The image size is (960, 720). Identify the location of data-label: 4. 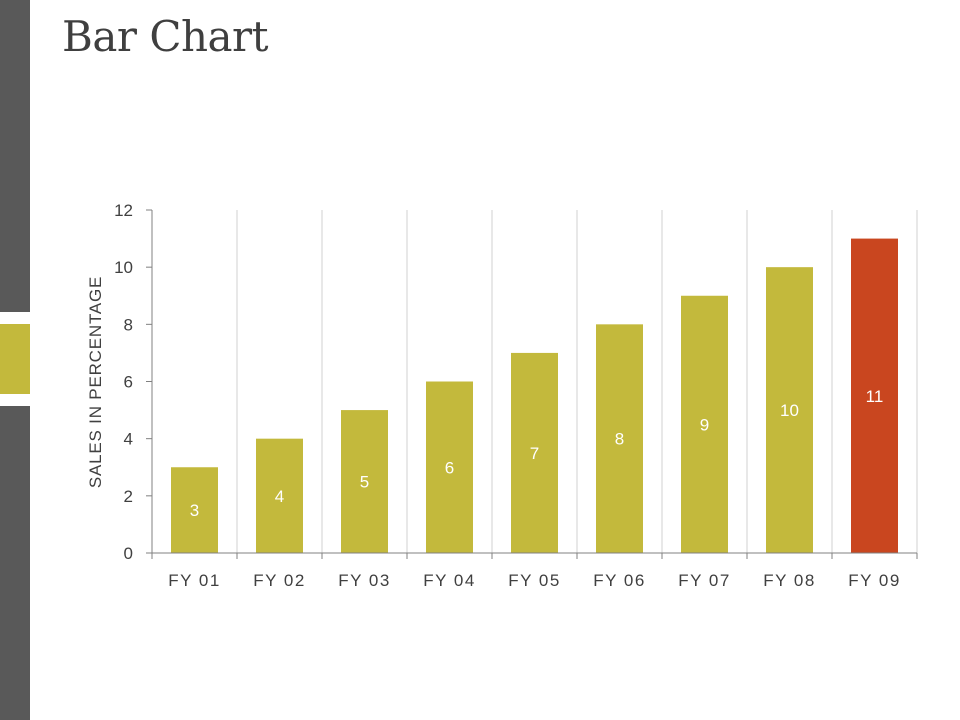
(279, 496).